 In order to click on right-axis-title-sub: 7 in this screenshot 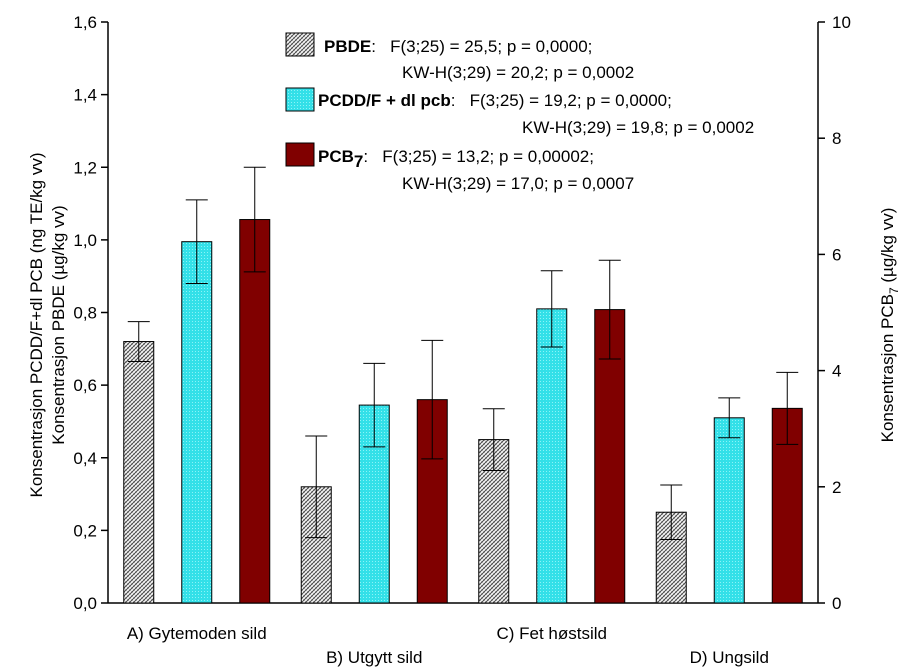, I will do `click(894, 290)`.